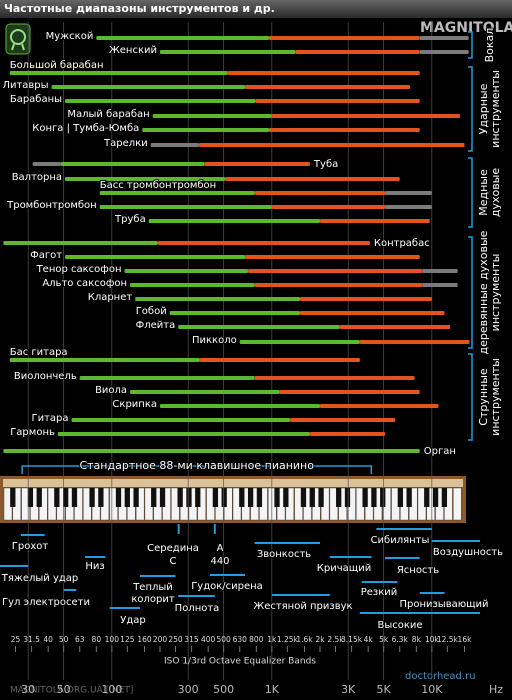  What do you see at coordinates (191, 639) in the screenshot?
I see `band-label: 315` at bounding box center [191, 639].